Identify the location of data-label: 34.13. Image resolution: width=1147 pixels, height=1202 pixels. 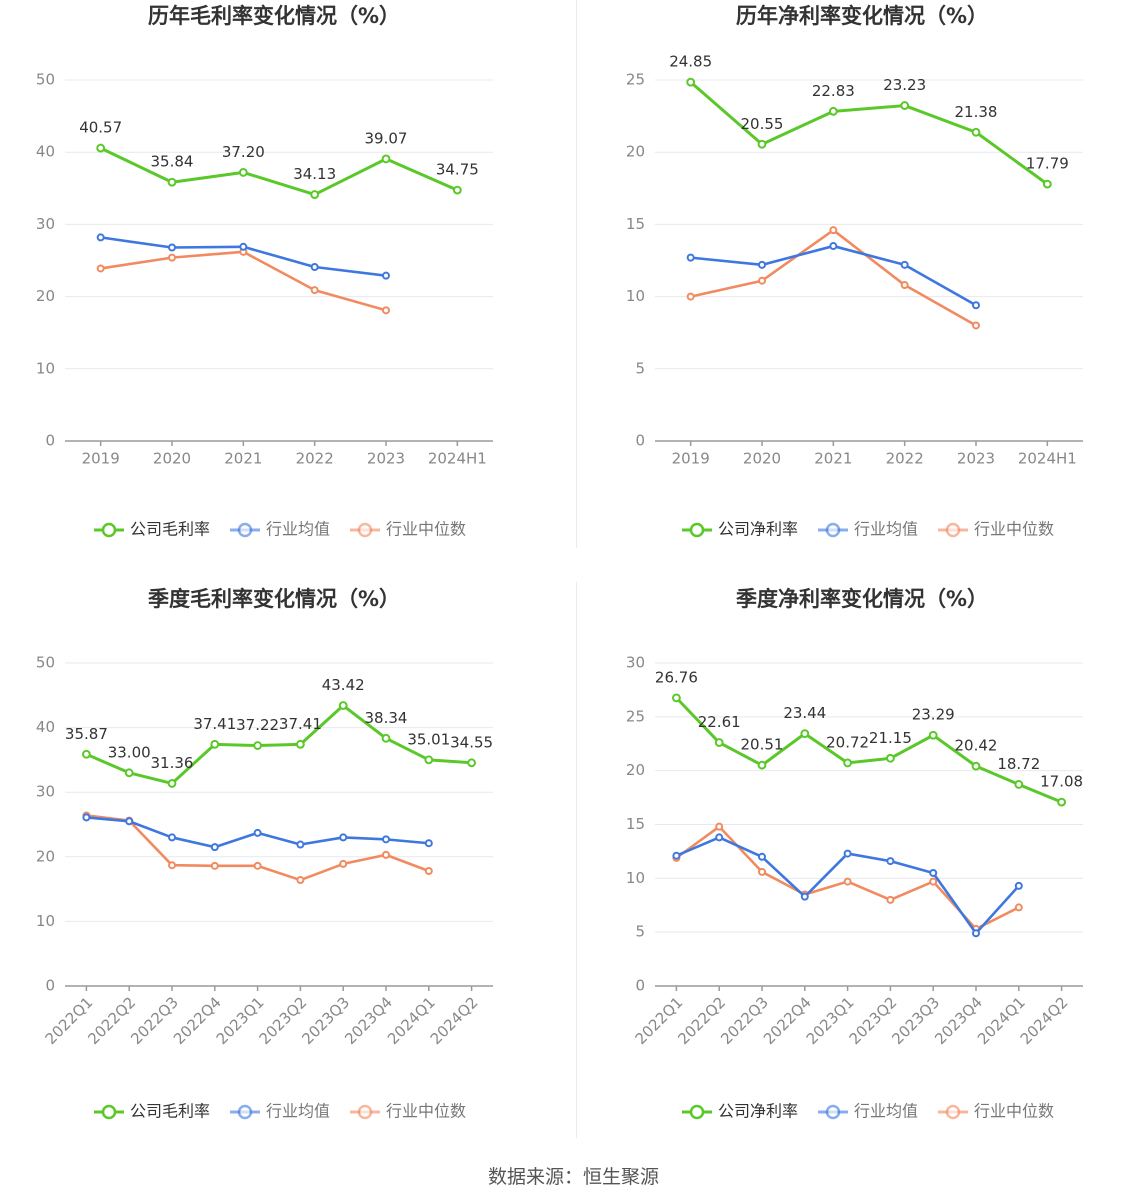
(314, 174).